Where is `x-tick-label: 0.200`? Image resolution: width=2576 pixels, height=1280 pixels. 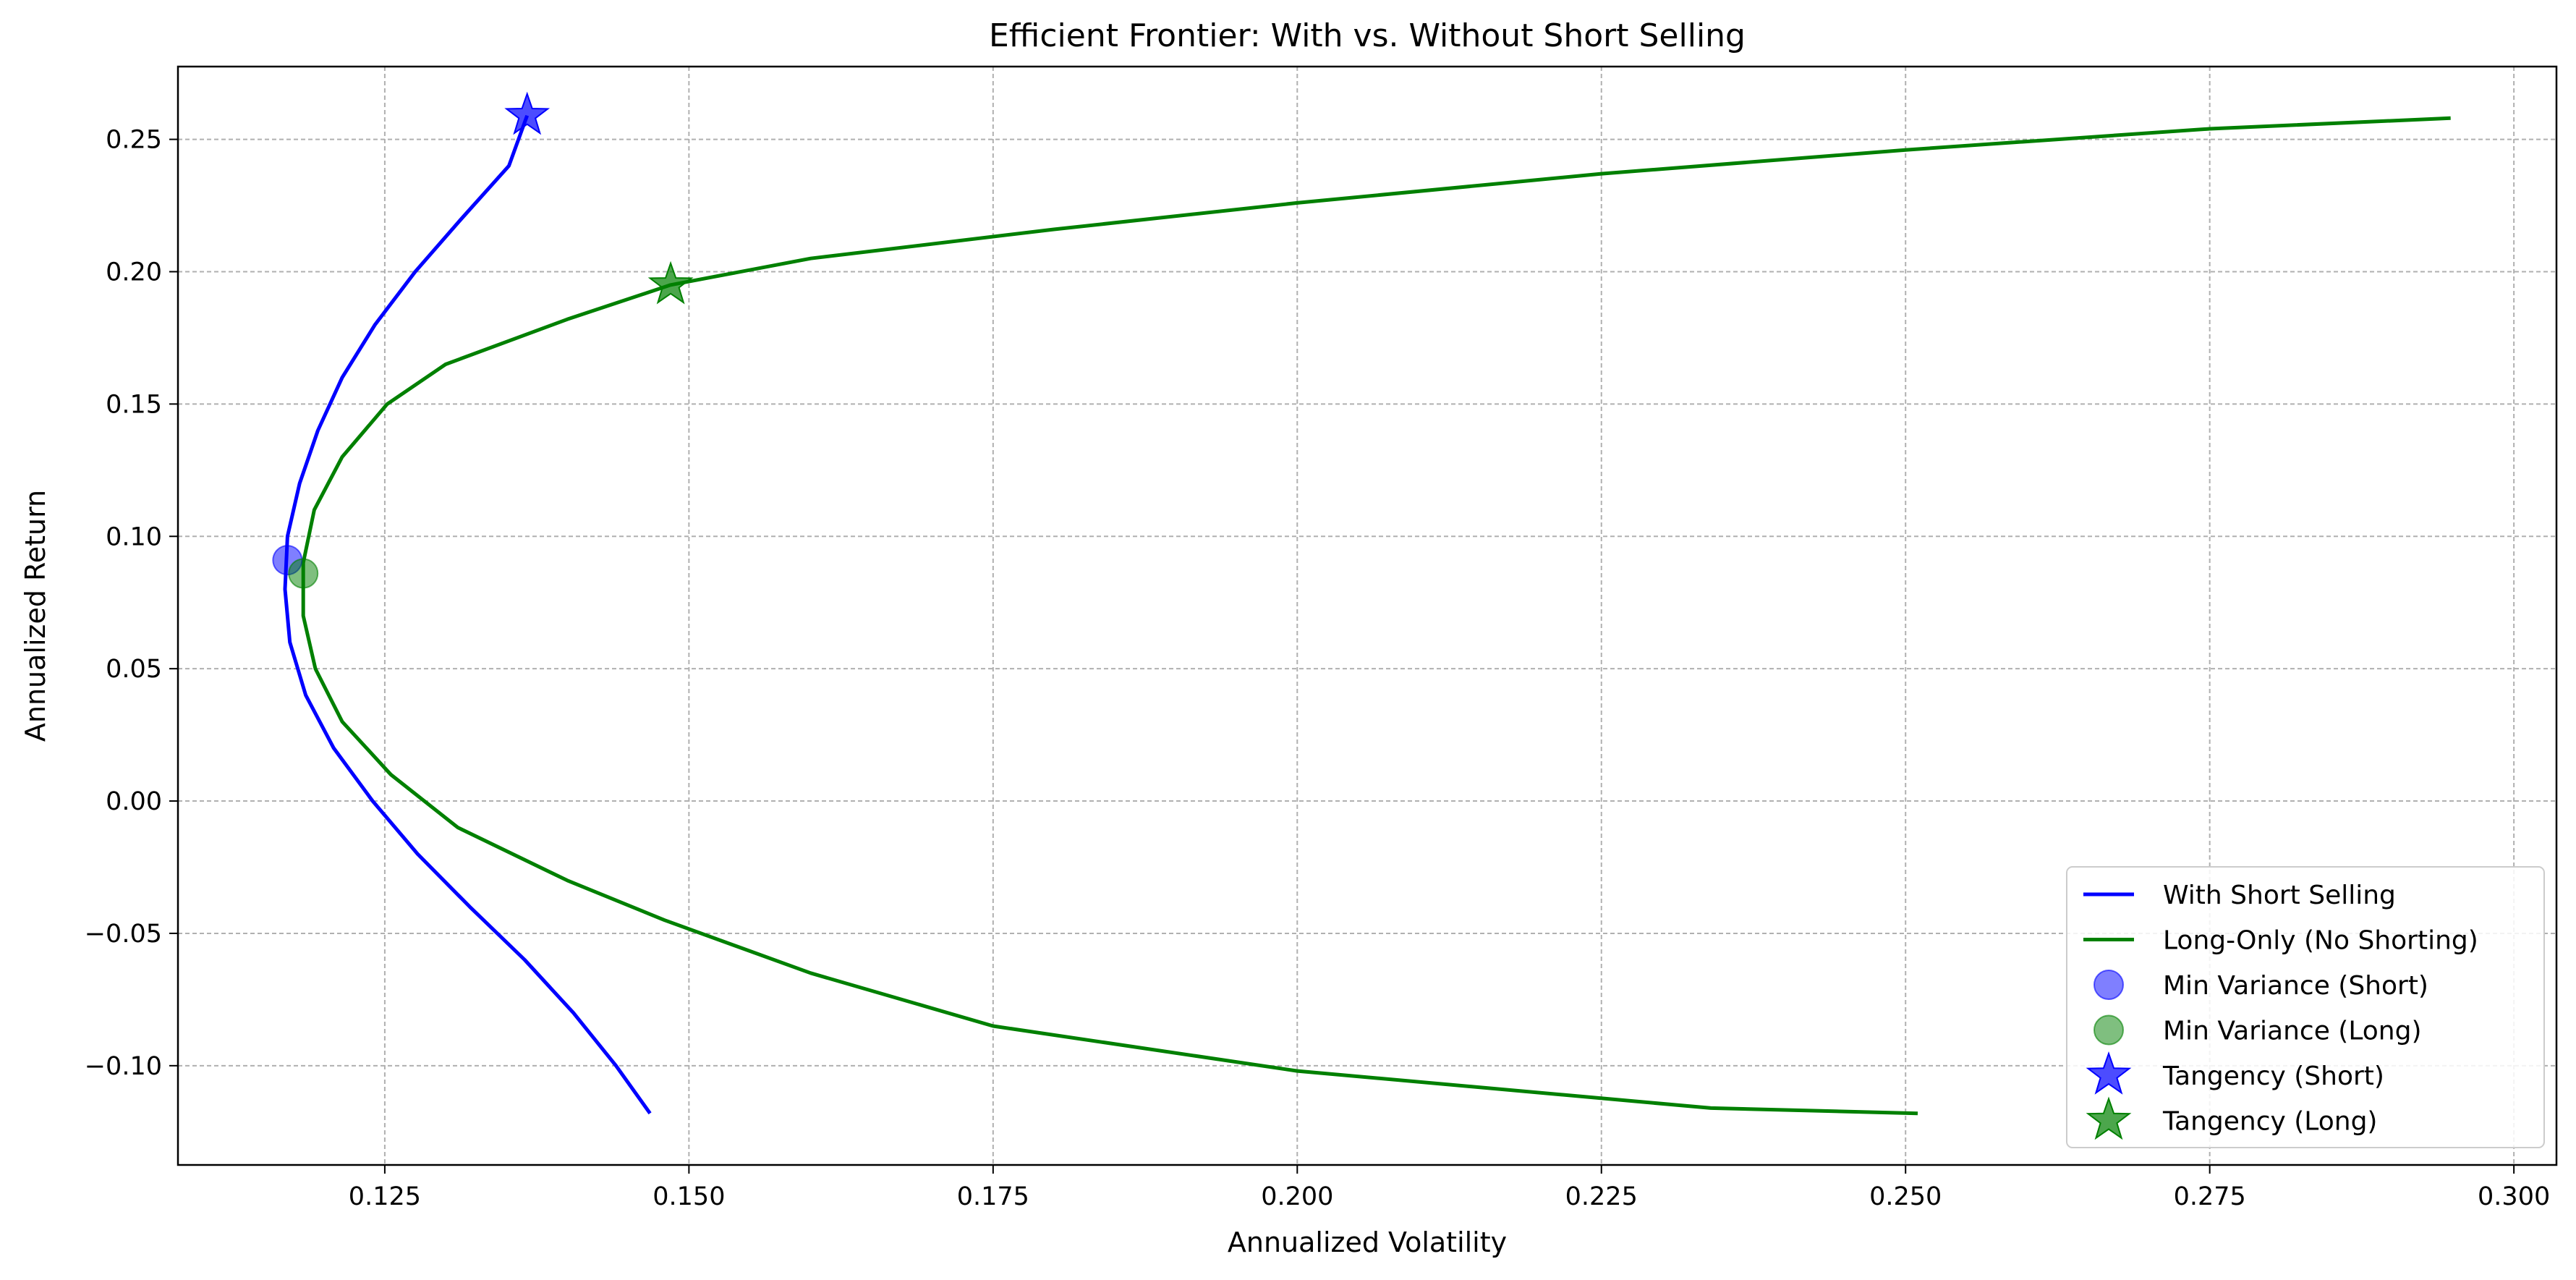 x-tick-label: 0.200 is located at coordinates (1297, 1196).